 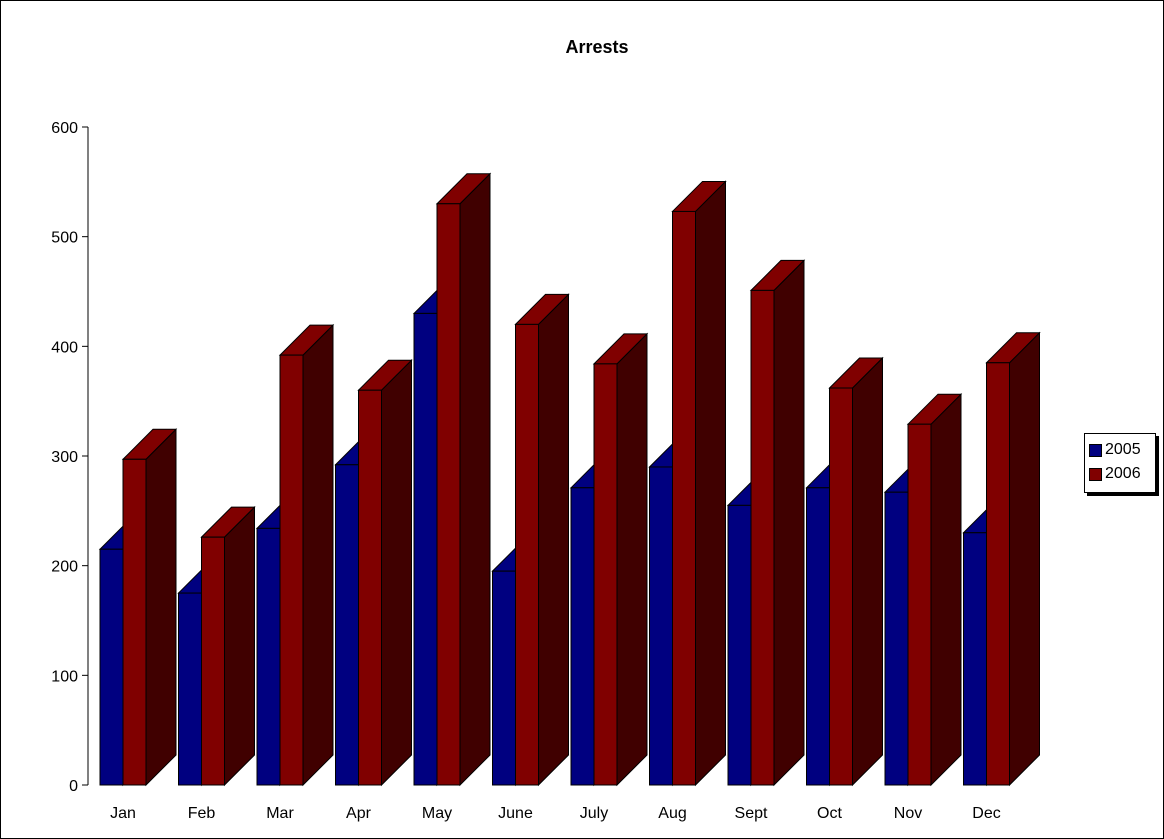 What do you see at coordinates (1095, 450) in the screenshot?
I see `legend-swatch-2005` at bounding box center [1095, 450].